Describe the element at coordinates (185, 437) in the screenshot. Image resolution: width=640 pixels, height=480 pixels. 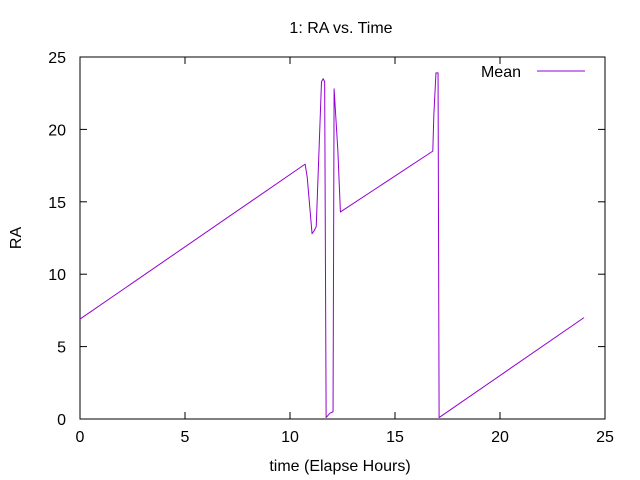
I see `x-tick-label: 5` at that location.